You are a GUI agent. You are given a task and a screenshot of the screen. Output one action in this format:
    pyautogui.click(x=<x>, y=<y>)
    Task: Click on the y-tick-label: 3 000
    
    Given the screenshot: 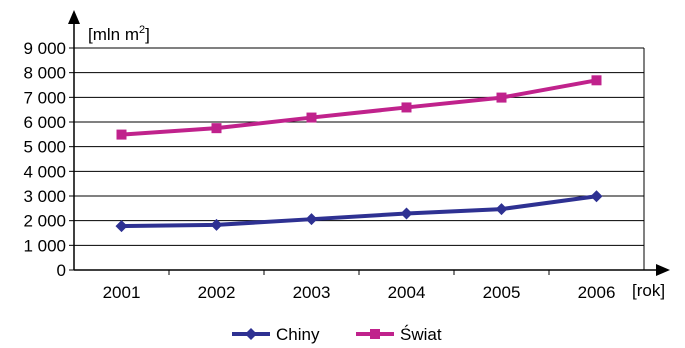 What is the action you would take?
    pyautogui.click(x=44, y=196)
    